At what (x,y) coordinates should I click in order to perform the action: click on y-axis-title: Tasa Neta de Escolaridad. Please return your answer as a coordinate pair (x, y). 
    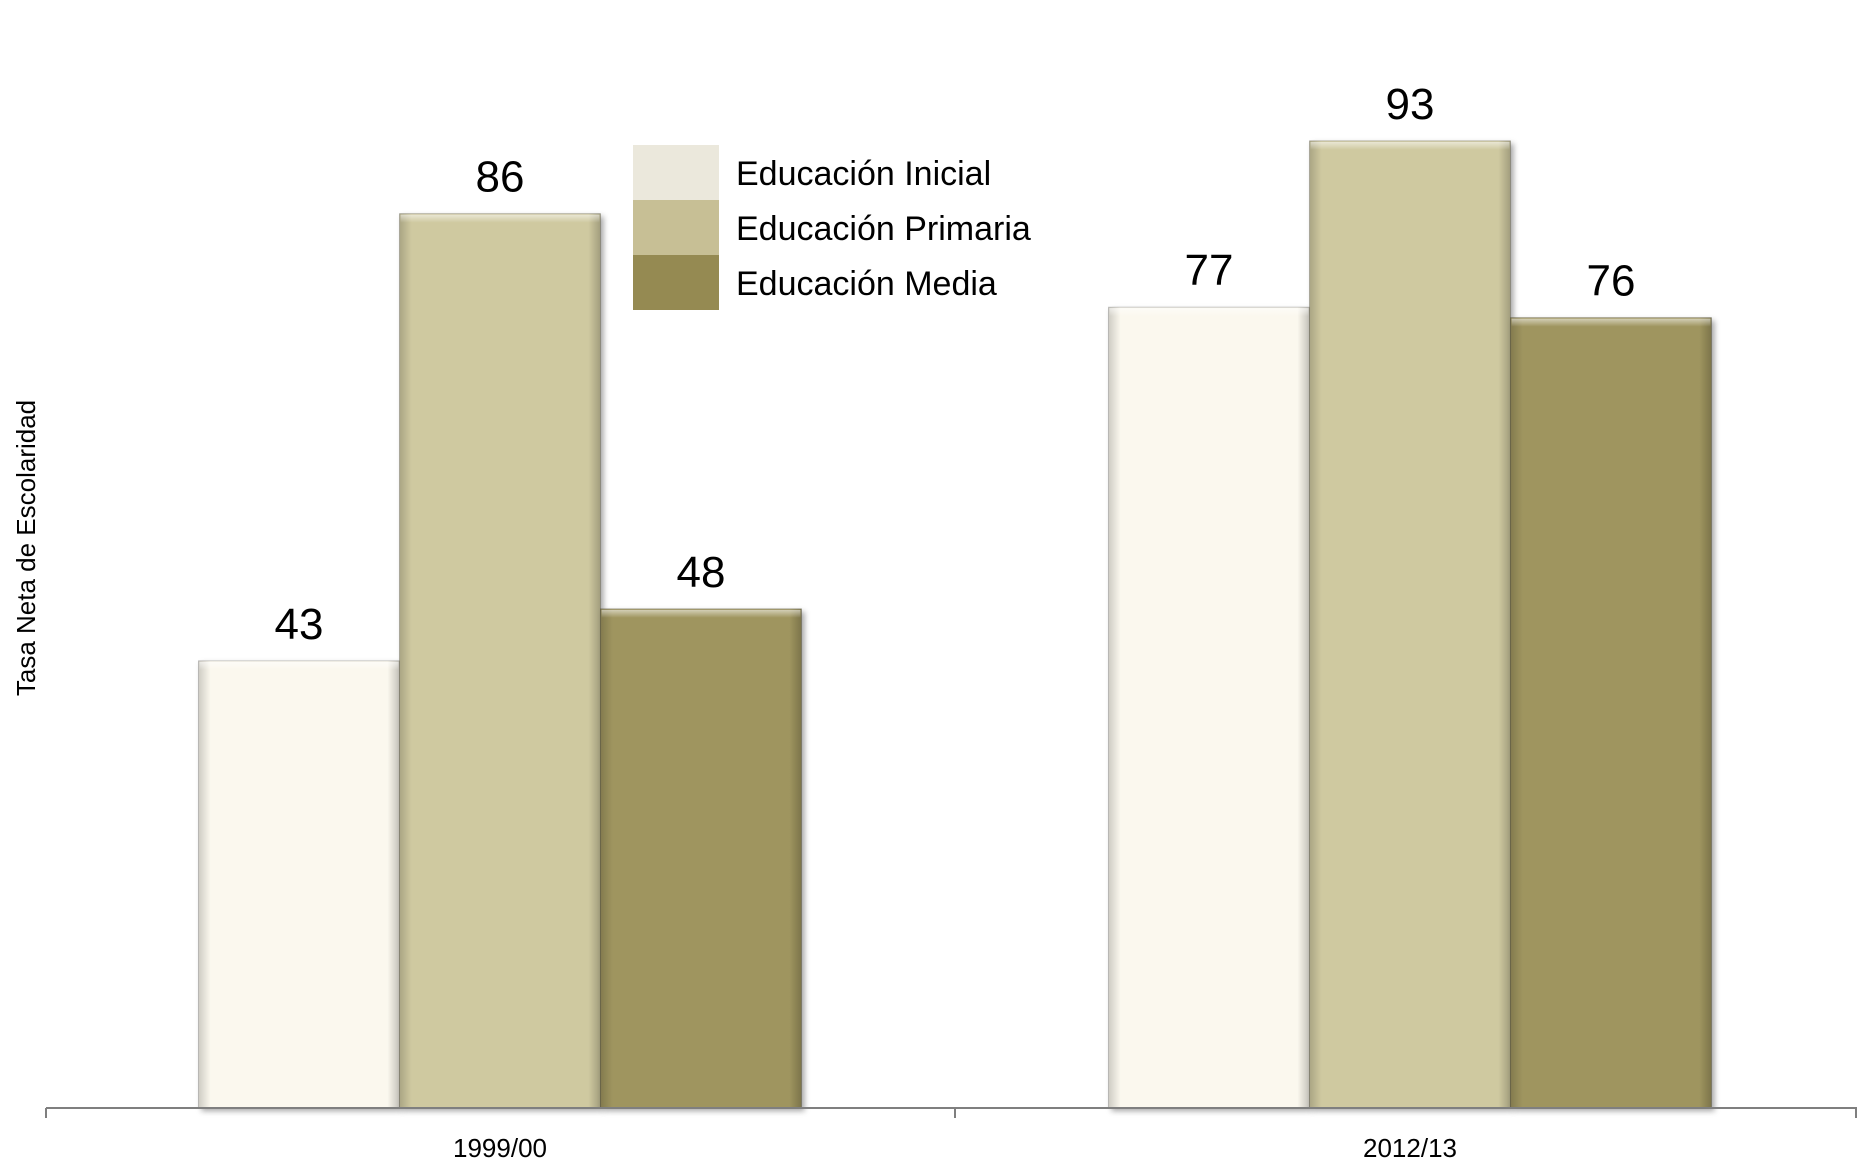
    Looking at the image, I should click on (26, 548).